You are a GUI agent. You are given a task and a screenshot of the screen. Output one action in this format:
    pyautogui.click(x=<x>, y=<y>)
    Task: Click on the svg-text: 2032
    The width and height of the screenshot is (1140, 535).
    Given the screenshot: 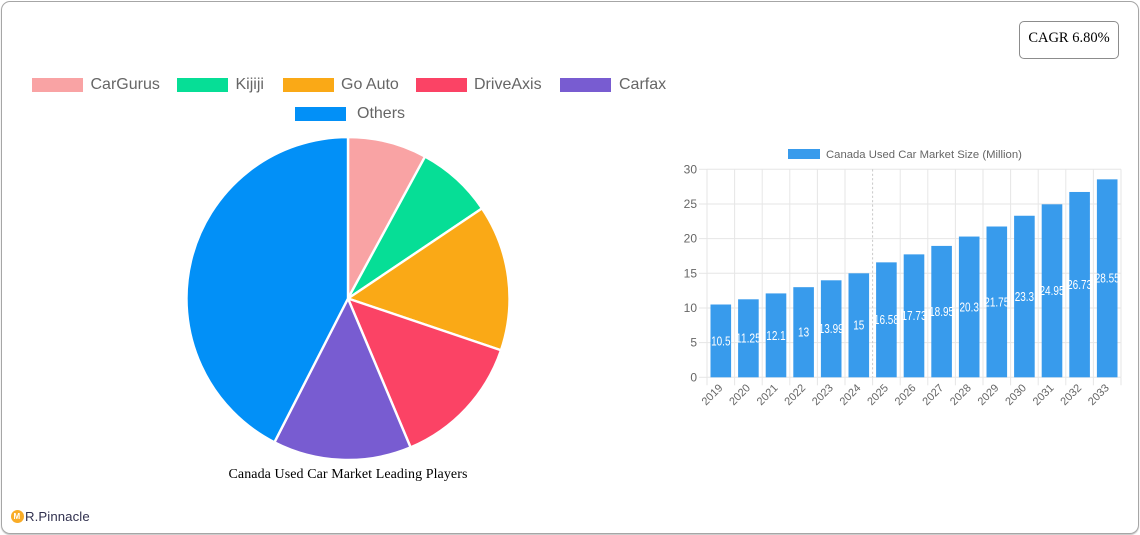 What is the action you would take?
    pyautogui.click(x=1071, y=395)
    